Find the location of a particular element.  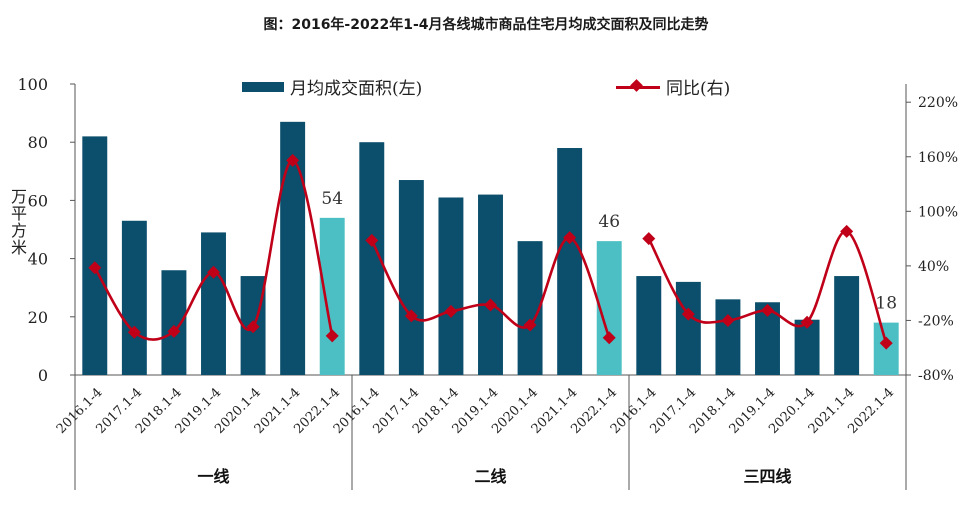

group-label: 三四线 is located at coordinates (767, 476).